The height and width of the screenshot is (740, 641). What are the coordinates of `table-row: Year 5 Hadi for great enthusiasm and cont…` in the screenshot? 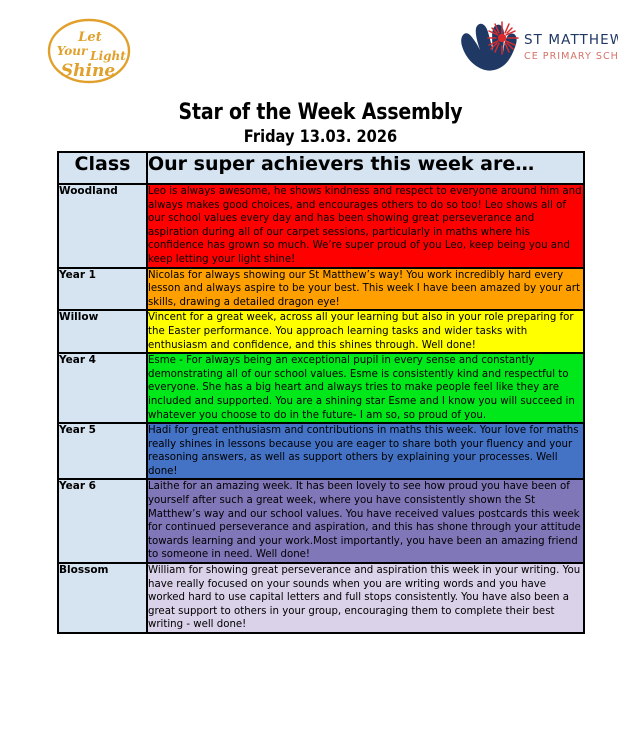 It's located at (321, 451).